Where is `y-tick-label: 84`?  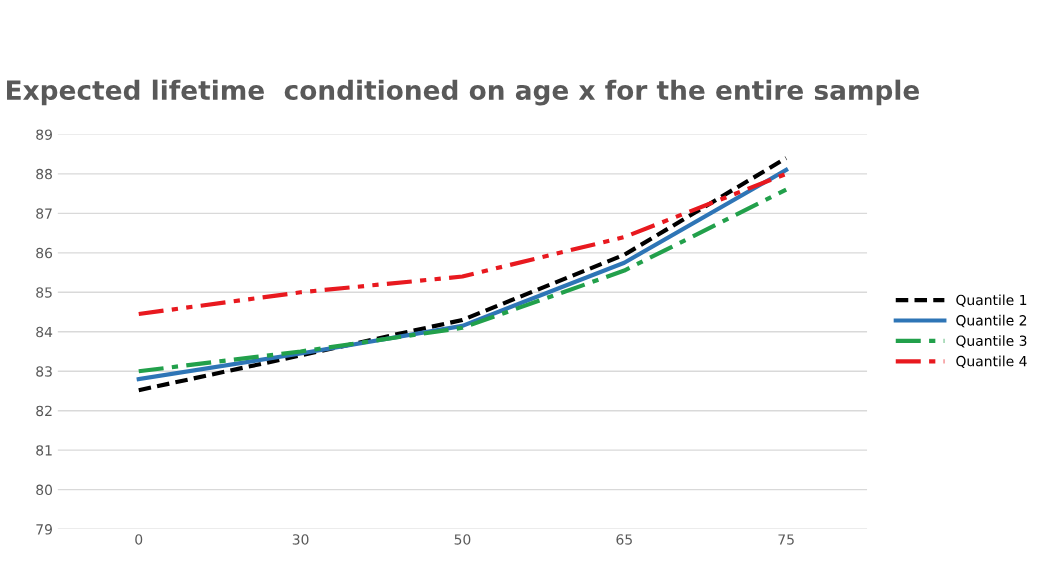
y-tick-label: 84 is located at coordinates (44, 332).